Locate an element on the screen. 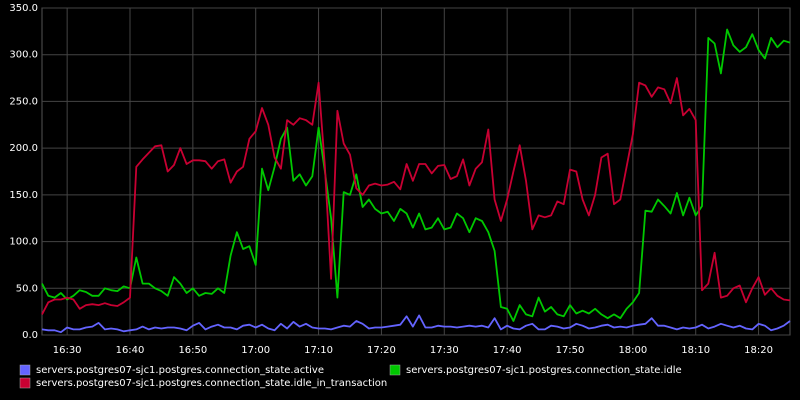 The image size is (800, 400). series-line is located at coordinates (416, 324).